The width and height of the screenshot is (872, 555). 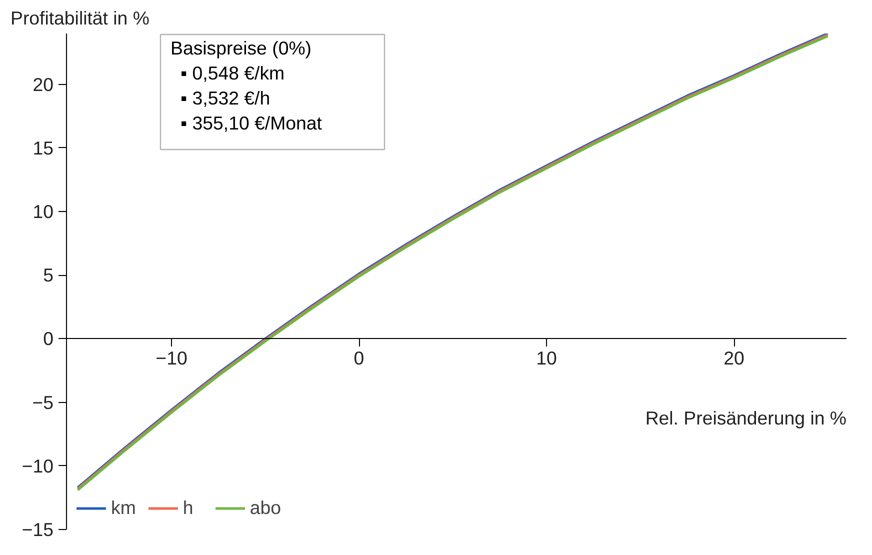 I want to click on y-tick-label: −5, so click(x=43, y=402).